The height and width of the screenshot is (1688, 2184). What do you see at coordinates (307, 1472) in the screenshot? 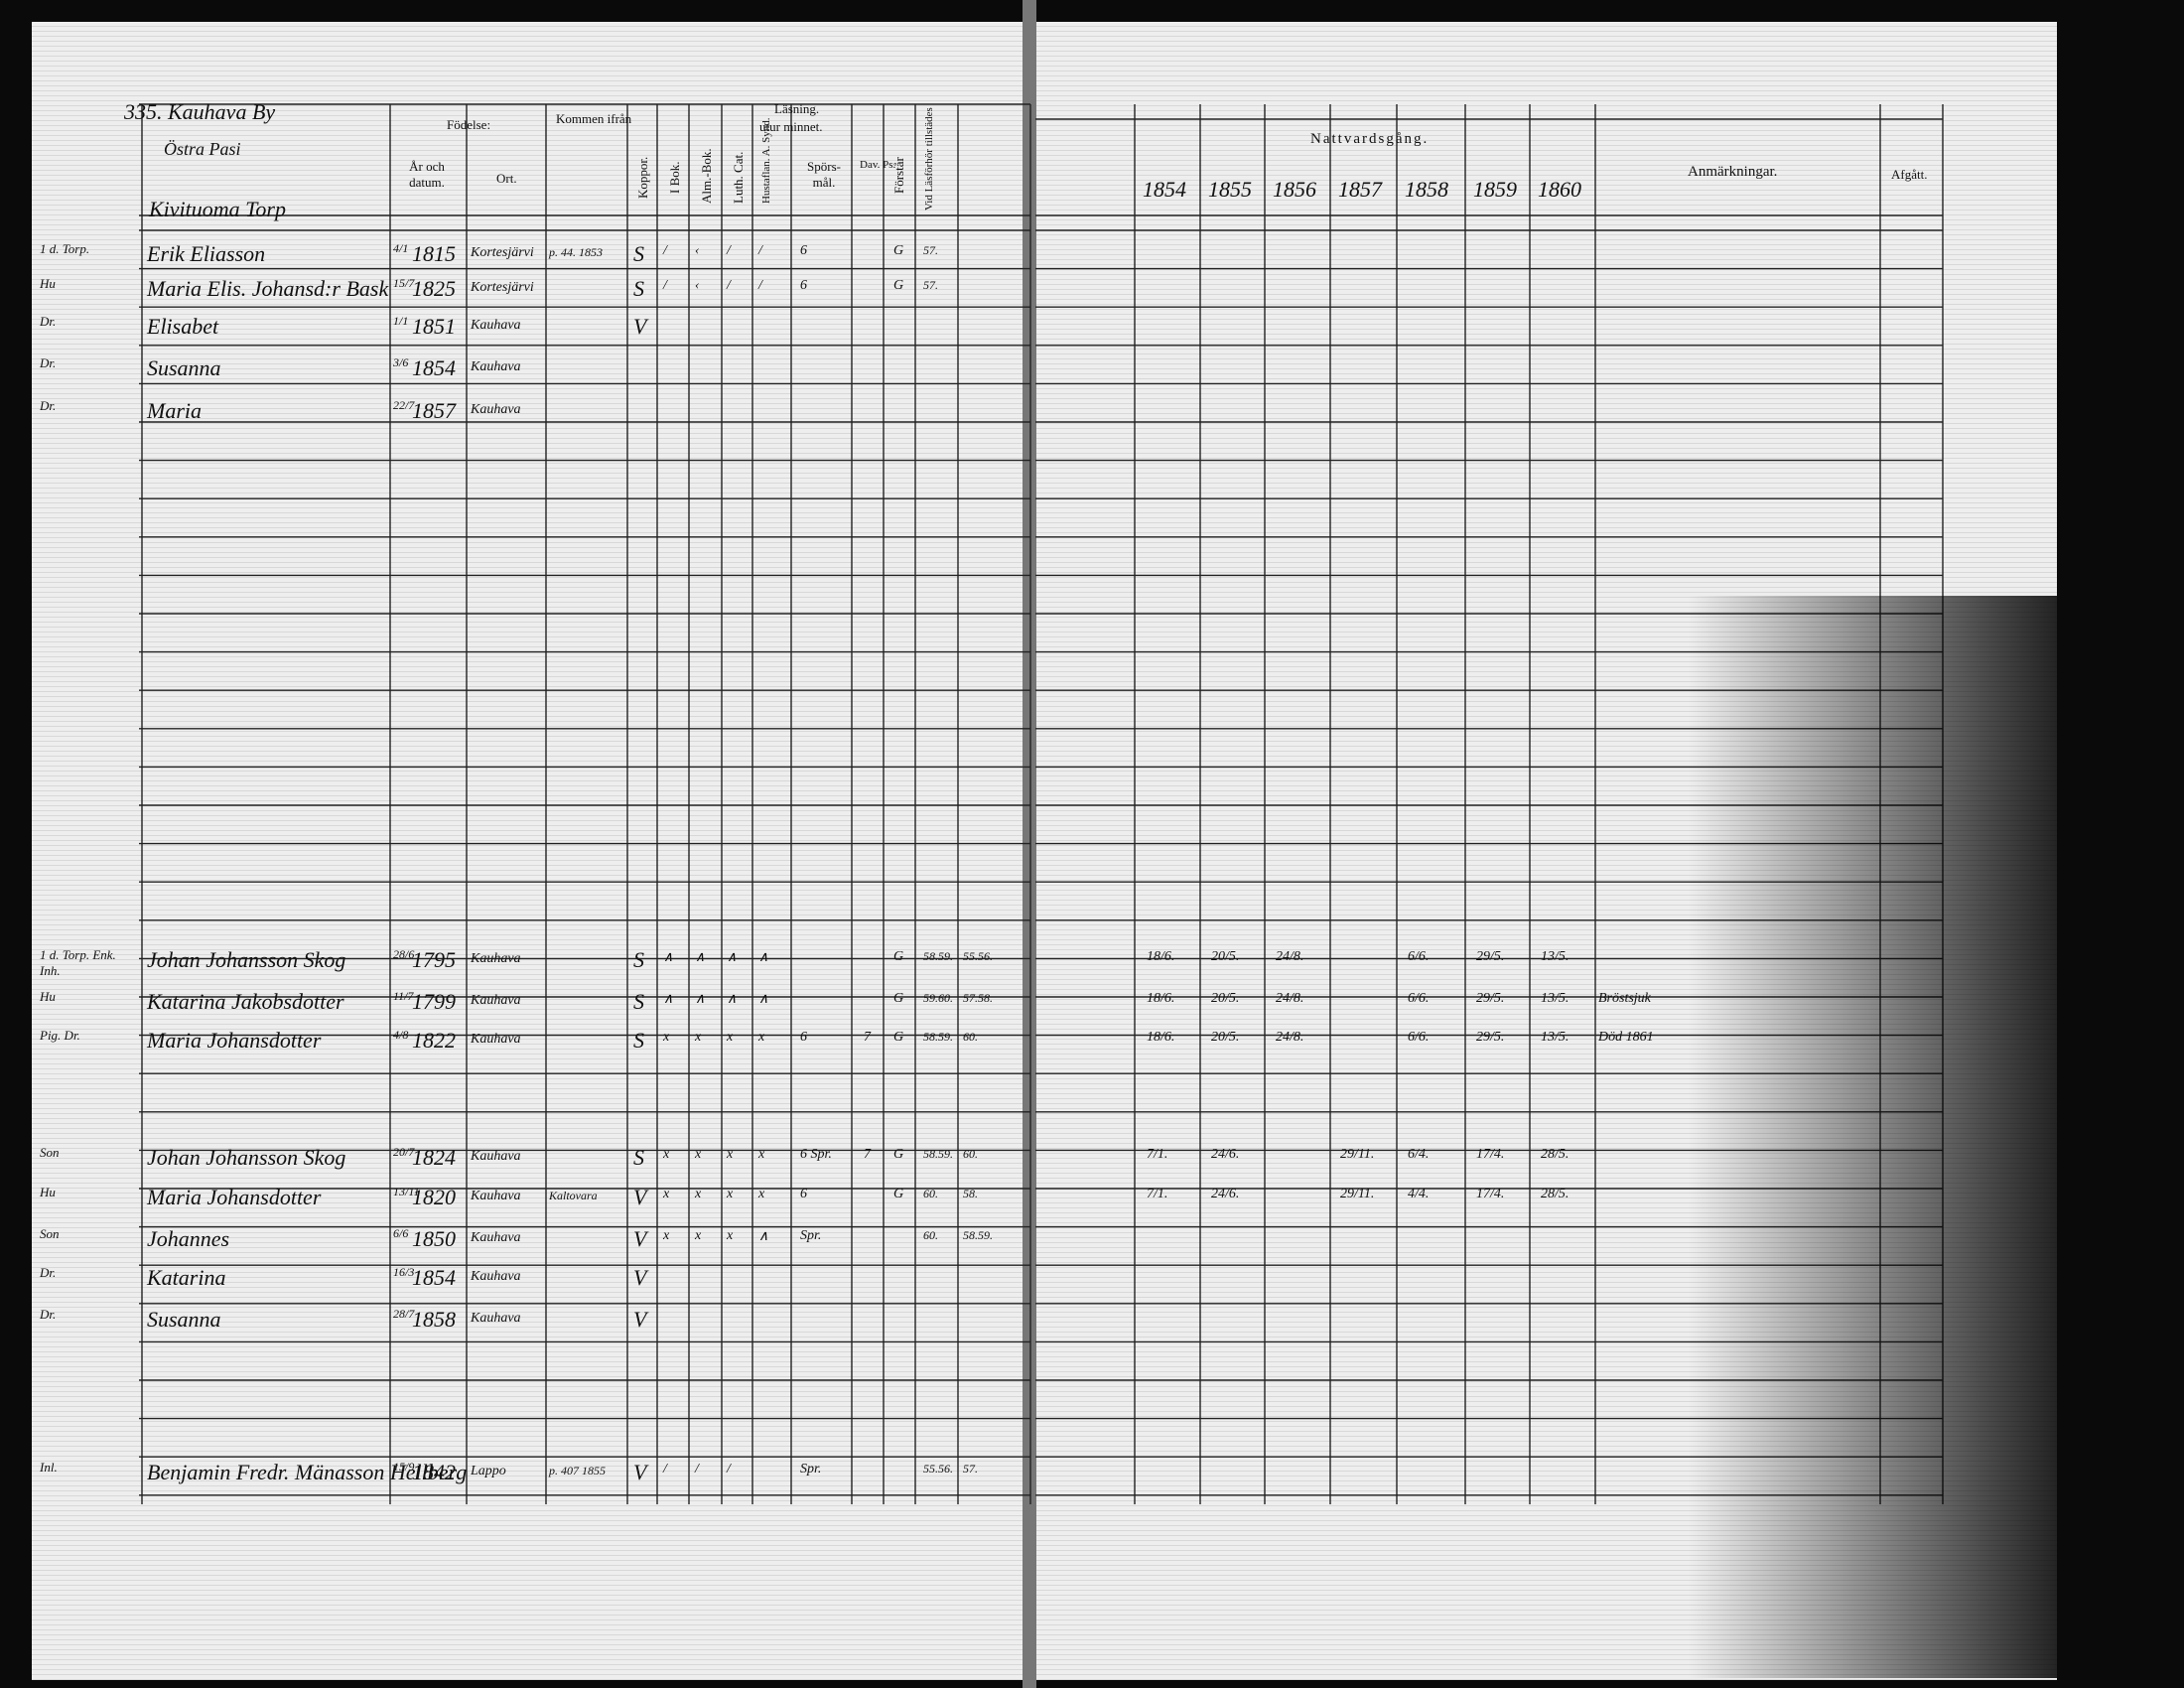
I see `name: Benjamin Fredr. Mänasson Hellberg` at bounding box center [307, 1472].